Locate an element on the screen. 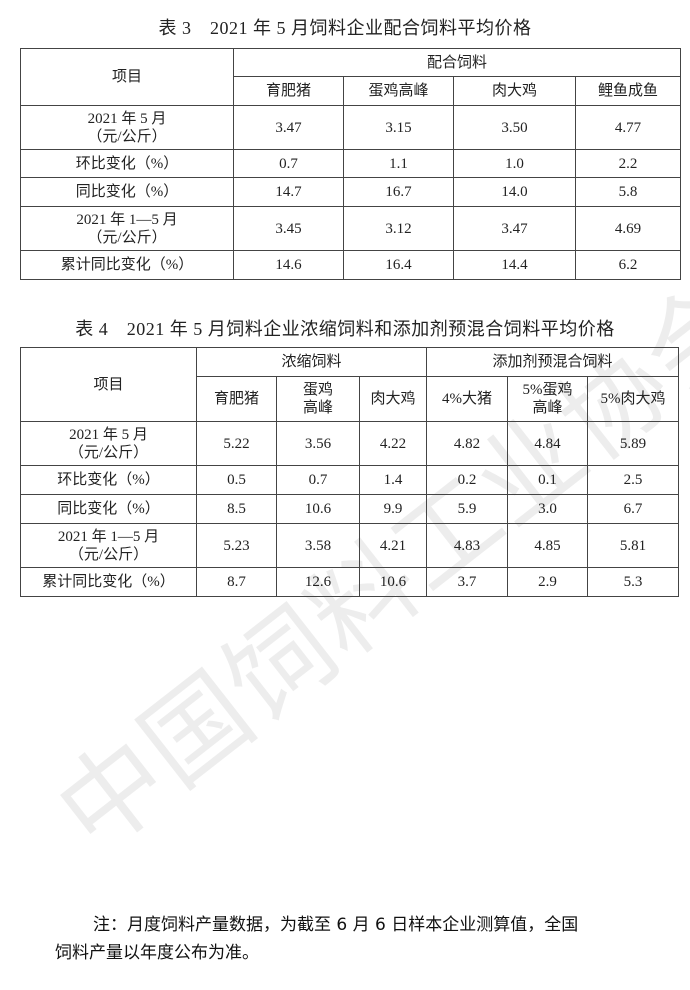 This screenshot has height=990, width=690. cell-value: 4.77 is located at coordinates (628, 127).